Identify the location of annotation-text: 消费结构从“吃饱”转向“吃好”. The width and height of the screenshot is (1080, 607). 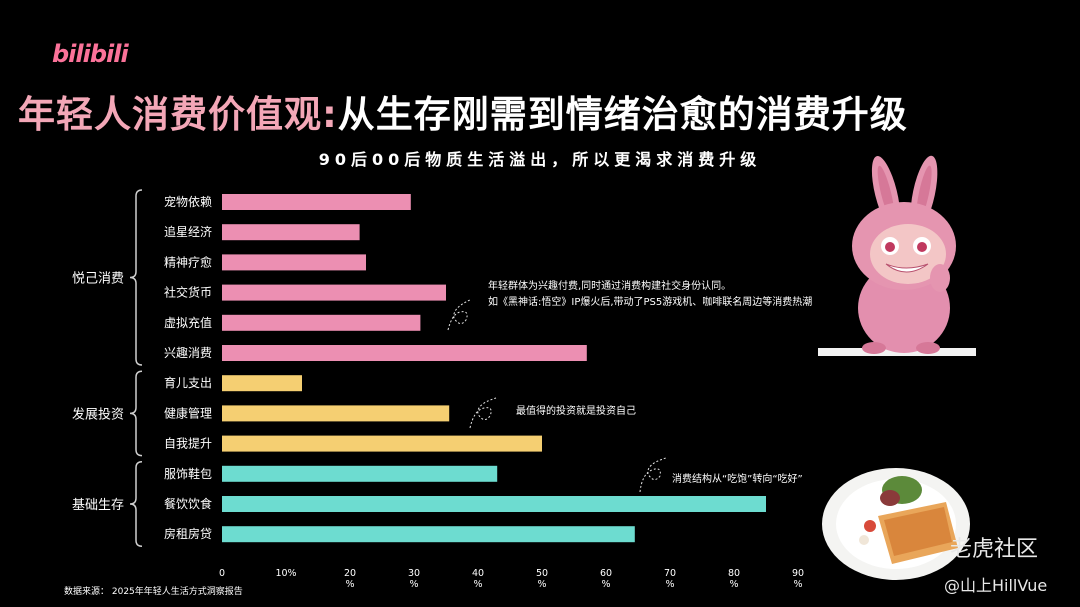
(737, 478).